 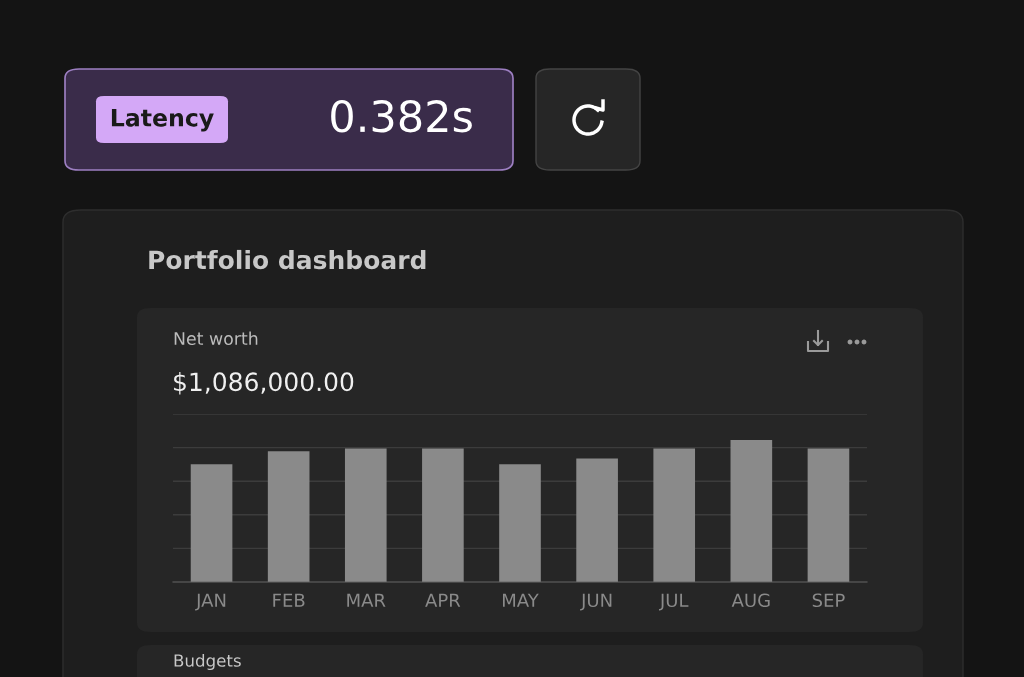 I want to click on x-tick-label: AUG, so click(x=750, y=600).